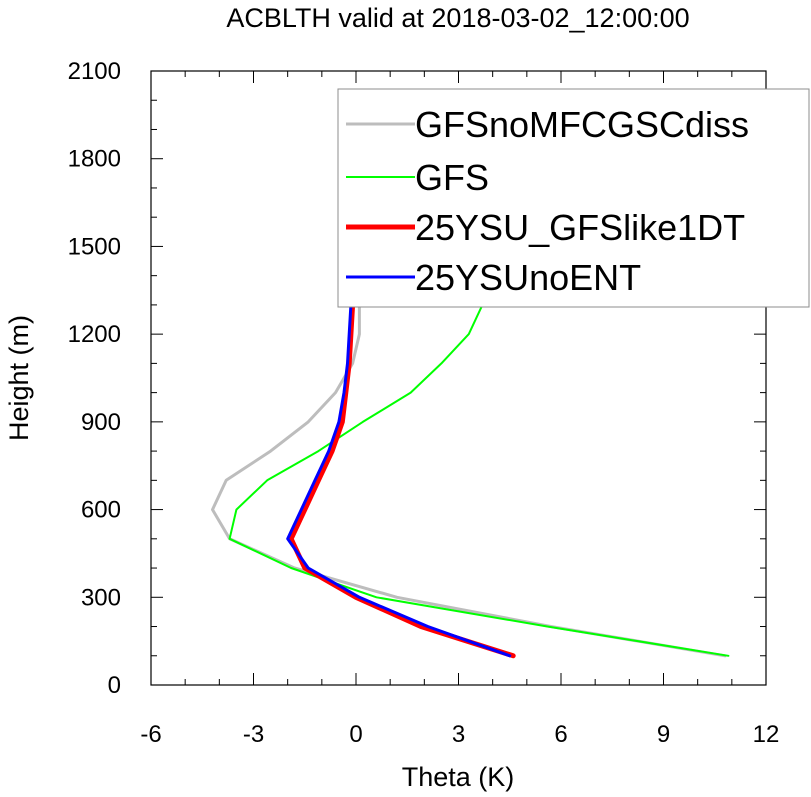  I want to click on legend-label: 25YSUnoENT, so click(528, 277).